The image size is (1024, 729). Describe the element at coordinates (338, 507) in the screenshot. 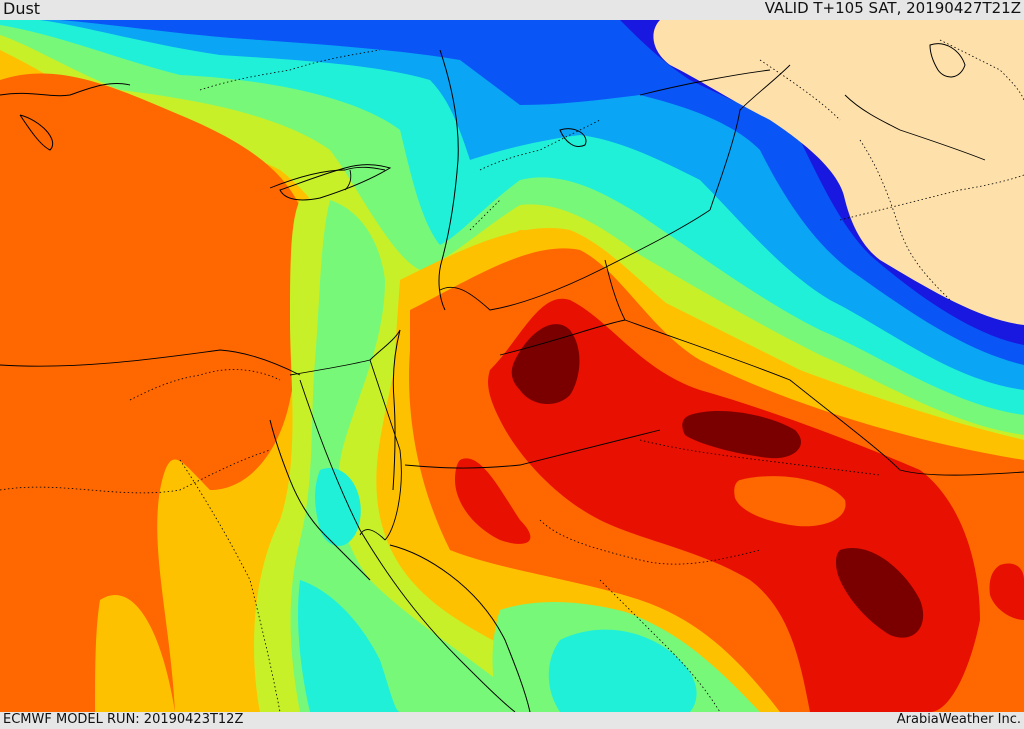

I see `dust-level-4-corridor` at that location.